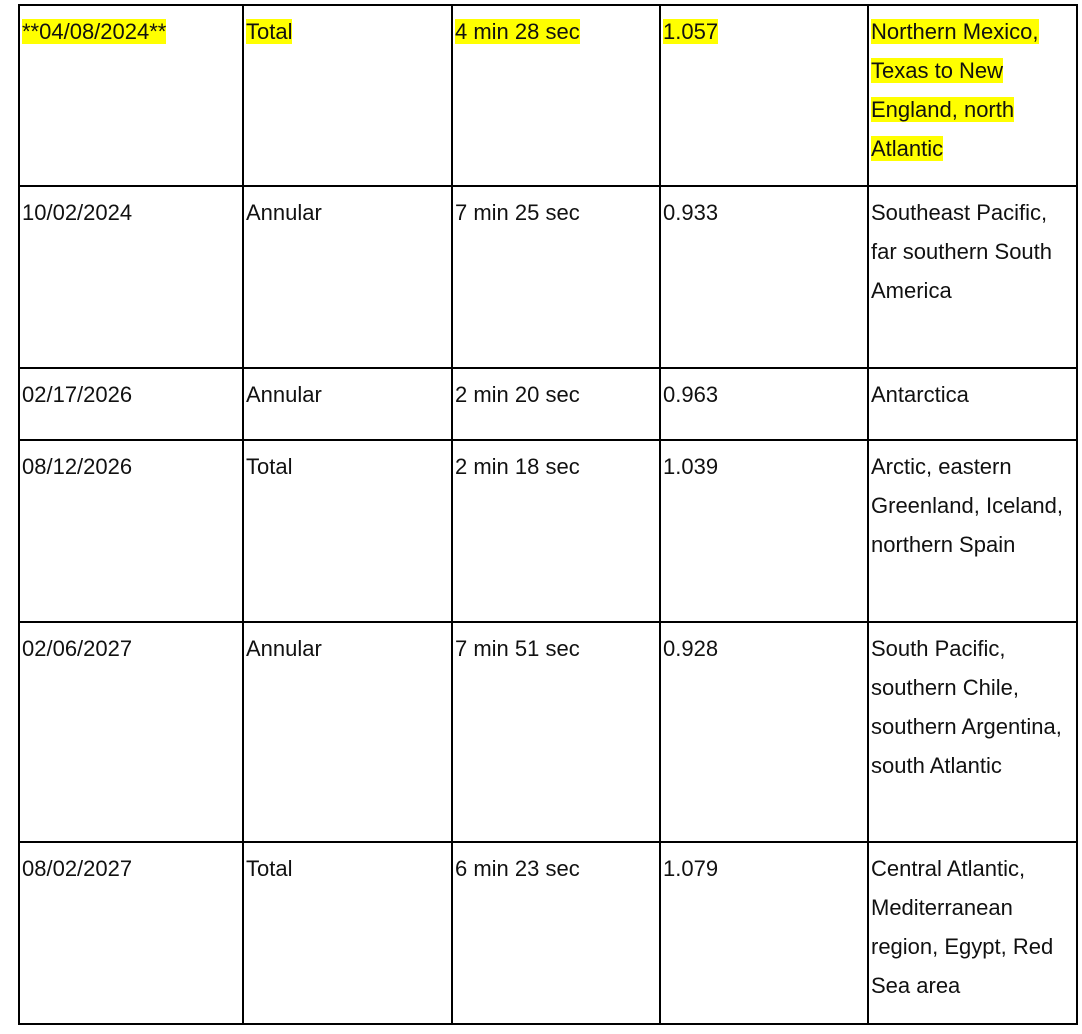 This screenshot has height=1034, width=1082. What do you see at coordinates (131, 95) in the screenshot?
I see `cell-date: **04/08/2024**` at bounding box center [131, 95].